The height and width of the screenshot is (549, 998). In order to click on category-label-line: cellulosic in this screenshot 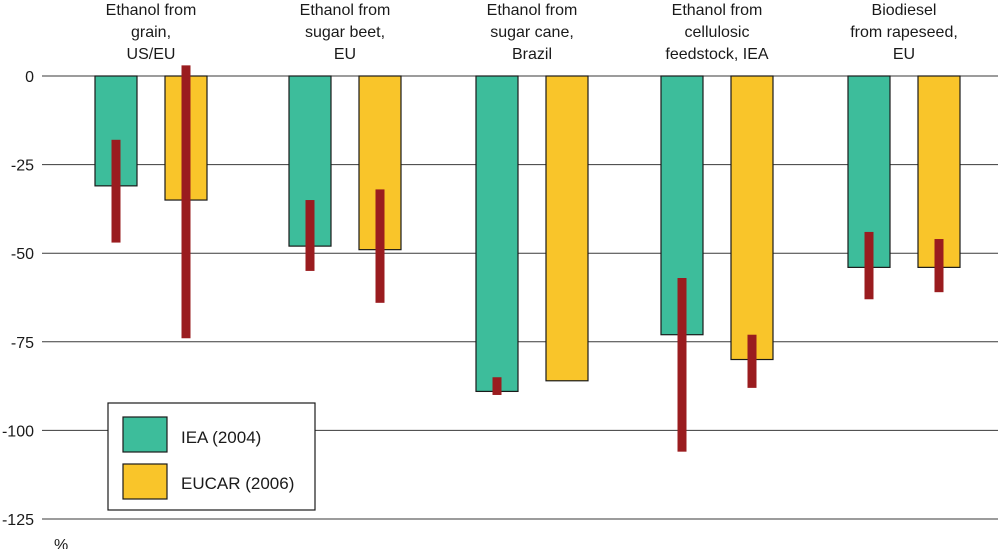, I will do `click(717, 32)`.